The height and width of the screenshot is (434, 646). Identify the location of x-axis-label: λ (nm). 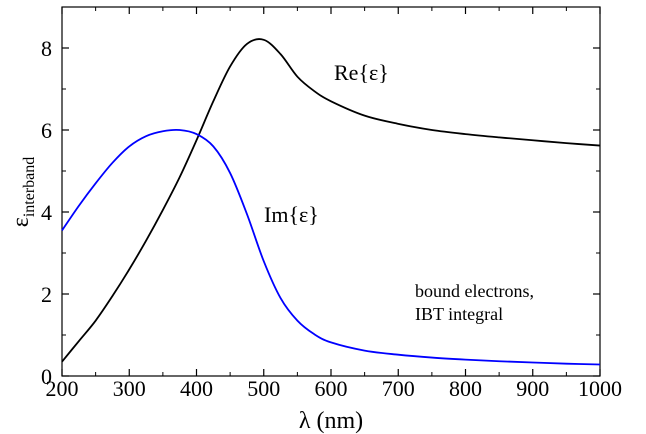
(331, 421).